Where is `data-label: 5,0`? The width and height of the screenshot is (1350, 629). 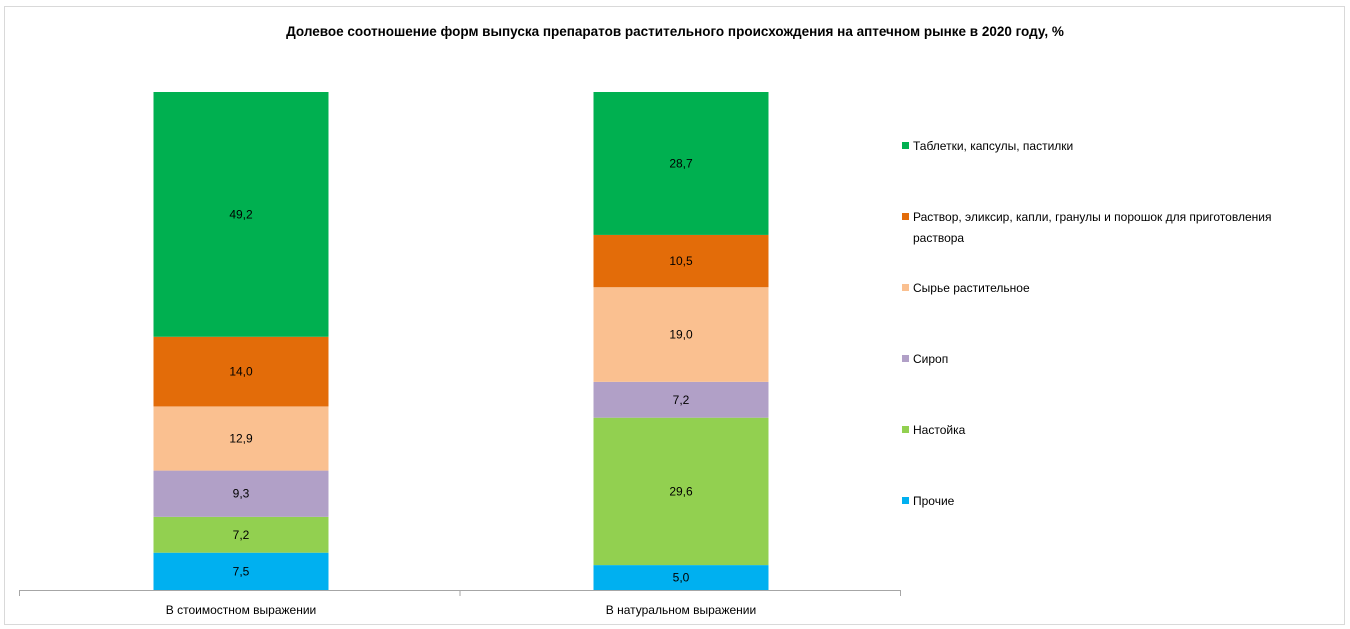
data-label: 5,0 is located at coordinates (681, 578).